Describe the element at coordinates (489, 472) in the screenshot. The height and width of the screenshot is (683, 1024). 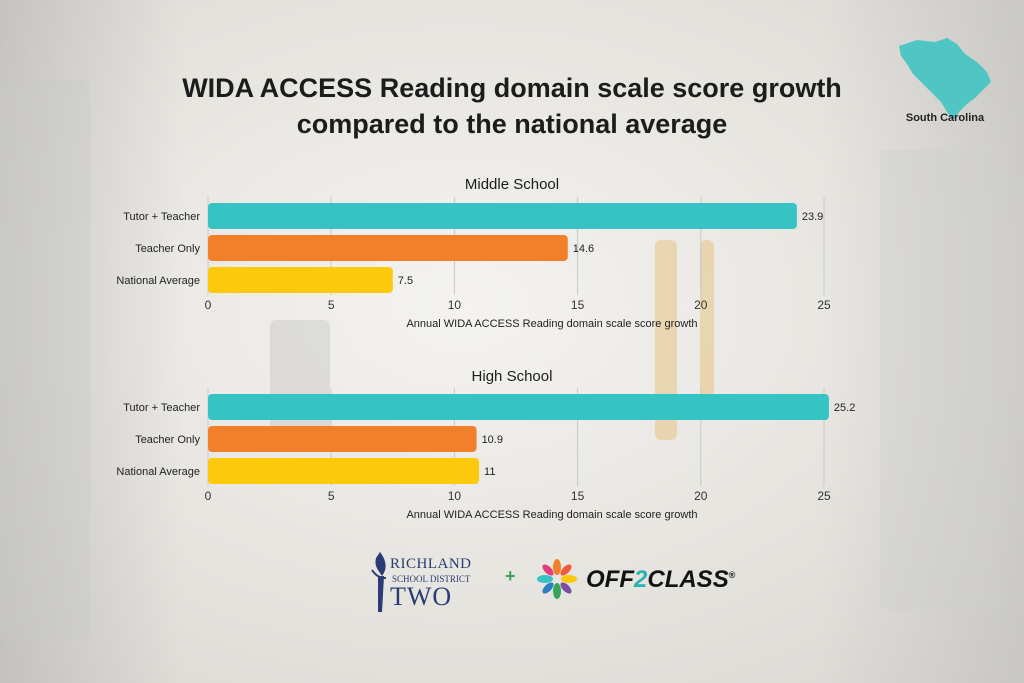
I see `data-label: 11` at that location.